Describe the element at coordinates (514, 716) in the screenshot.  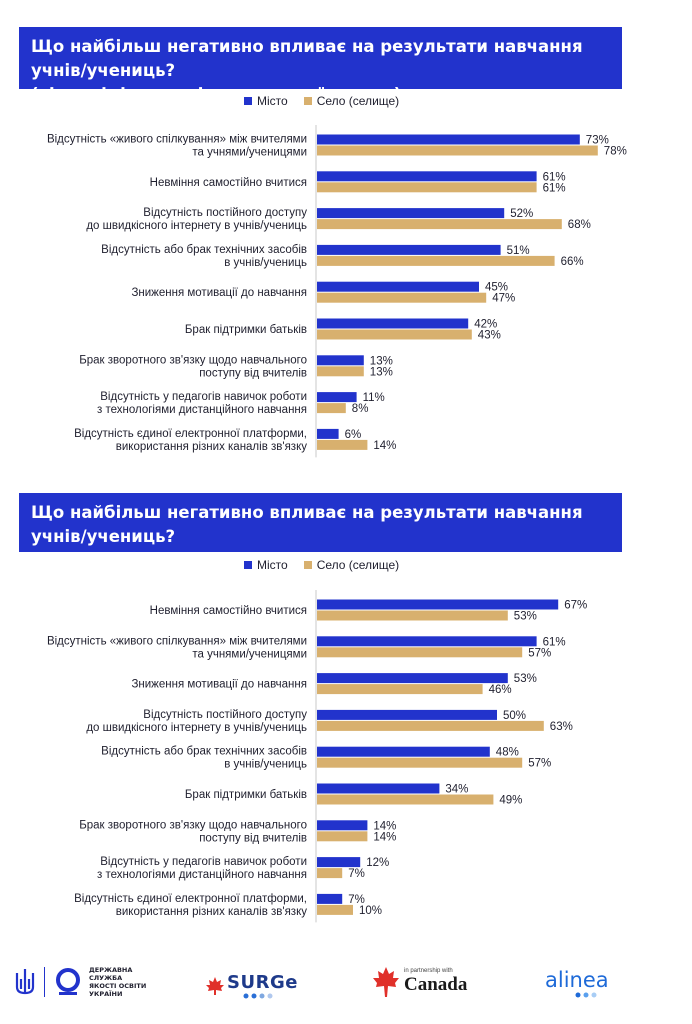
I see `value-label-city: 50%` at that location.